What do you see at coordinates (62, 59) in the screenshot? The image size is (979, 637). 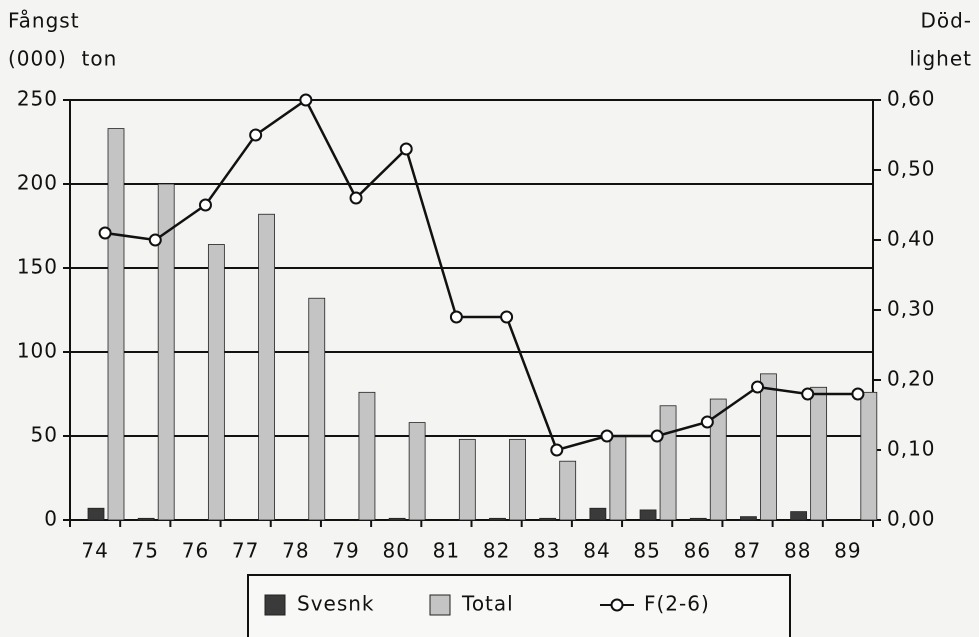 I see `y-axis-label: (000) ton` at bounding box center [62, 59].